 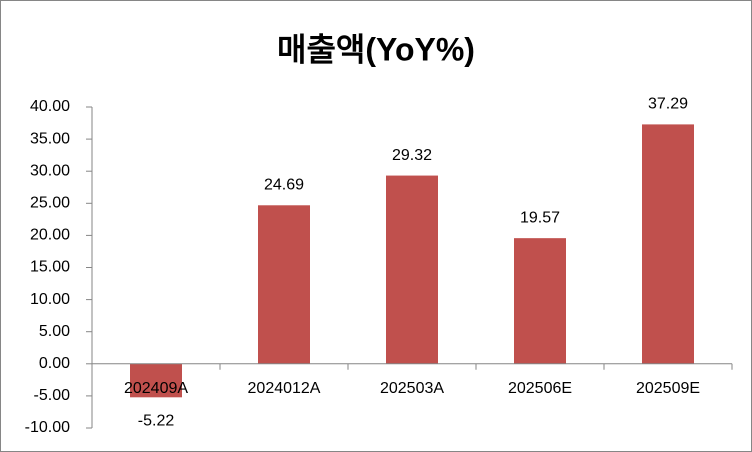 I want to click on y-tick-label: 10.00, so click(x=50, y=299).